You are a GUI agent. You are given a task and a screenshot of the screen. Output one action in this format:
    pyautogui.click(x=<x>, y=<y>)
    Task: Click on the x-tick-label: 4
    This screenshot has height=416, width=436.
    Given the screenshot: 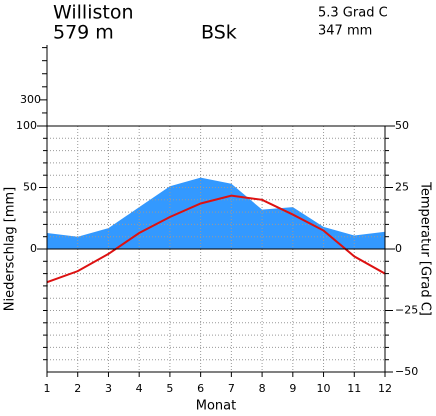 What is the action you would take?
    pyautogui.click(x=139, y=388)
    